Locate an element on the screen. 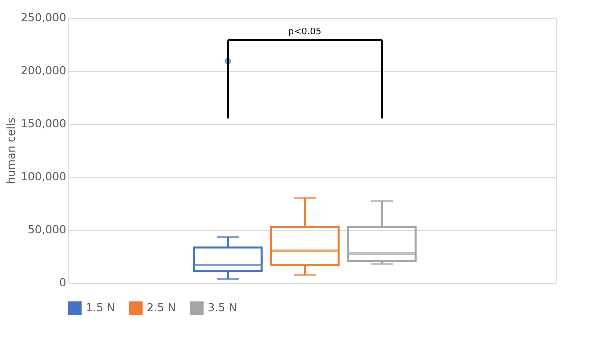  y-tick-label: 250,000 is located at coordinates (43, 18).